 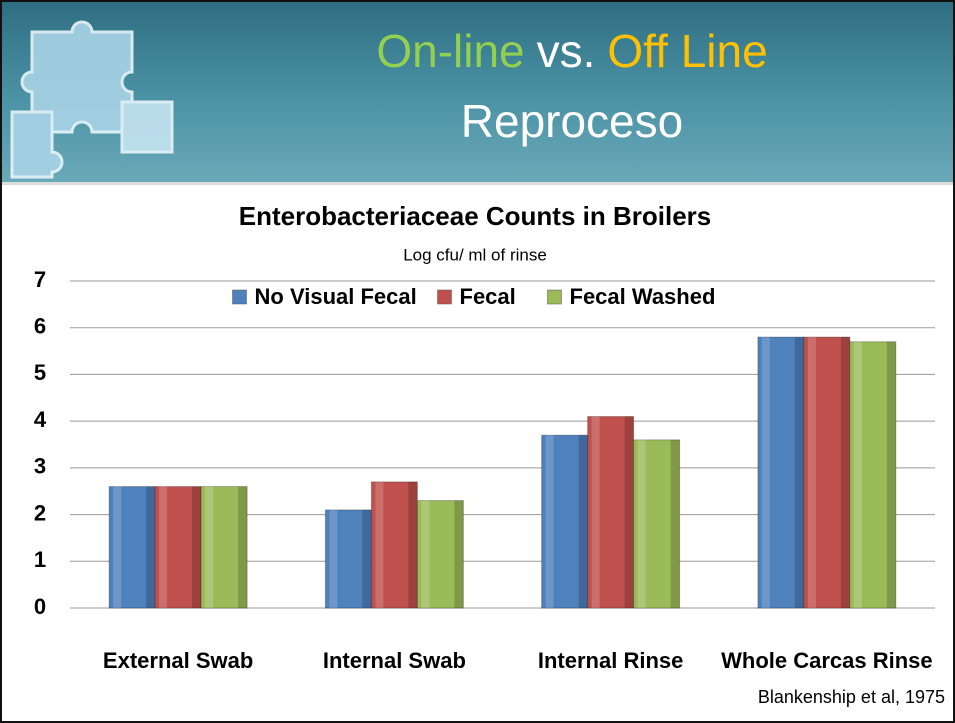 What do you see at coordinates (40, 279) in the screenshot?
I see `y-tick-label: 7` at bounding box center [40, 279].